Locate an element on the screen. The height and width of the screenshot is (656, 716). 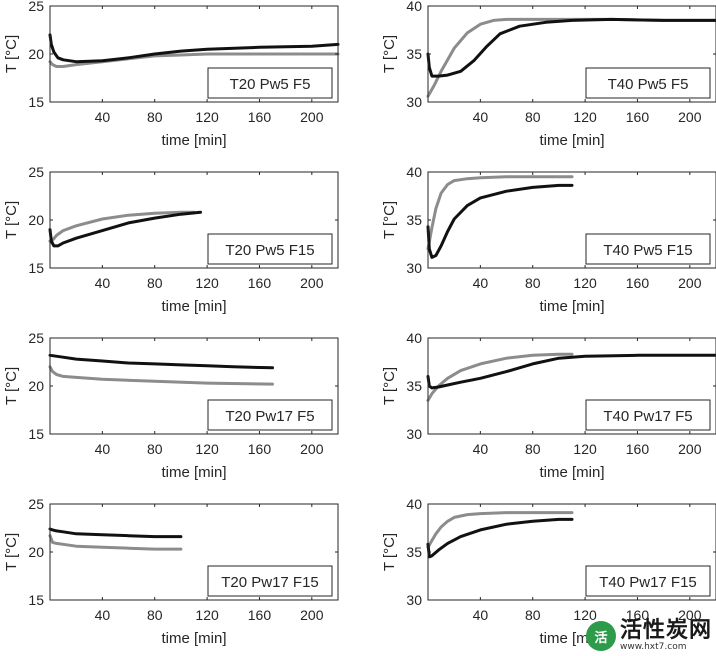
y-tick-label: 40 is located at coordinates (414, 504).